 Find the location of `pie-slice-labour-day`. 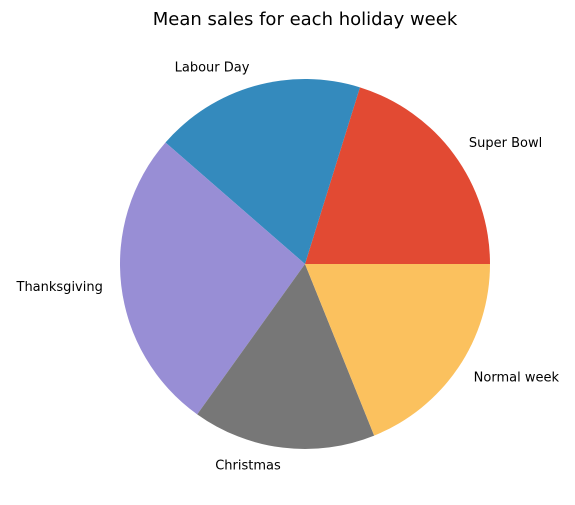

pie-slice-labour-day is located at coordinates (262, 171).